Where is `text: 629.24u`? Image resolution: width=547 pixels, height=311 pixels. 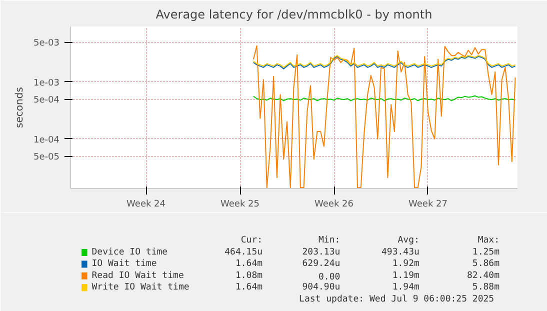 text: 629.24u is located at coordinates (321, 264).